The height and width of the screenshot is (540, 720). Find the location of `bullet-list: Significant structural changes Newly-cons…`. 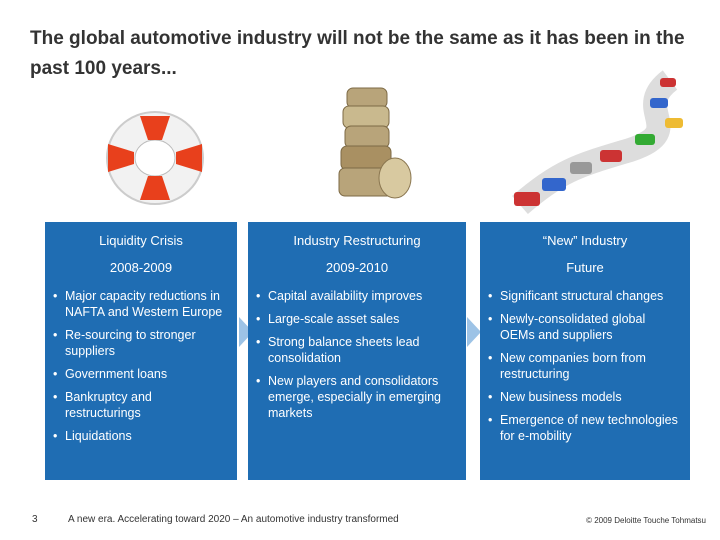

bullet-list: Significant structural changes Newly-cons… is located at coordinates (584, 369).